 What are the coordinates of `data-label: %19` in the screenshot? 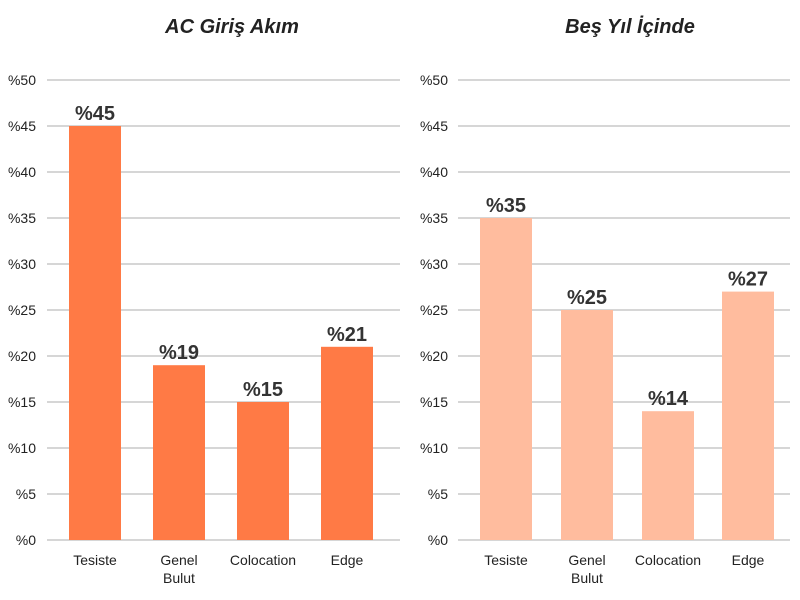 It's located at (179, 353).